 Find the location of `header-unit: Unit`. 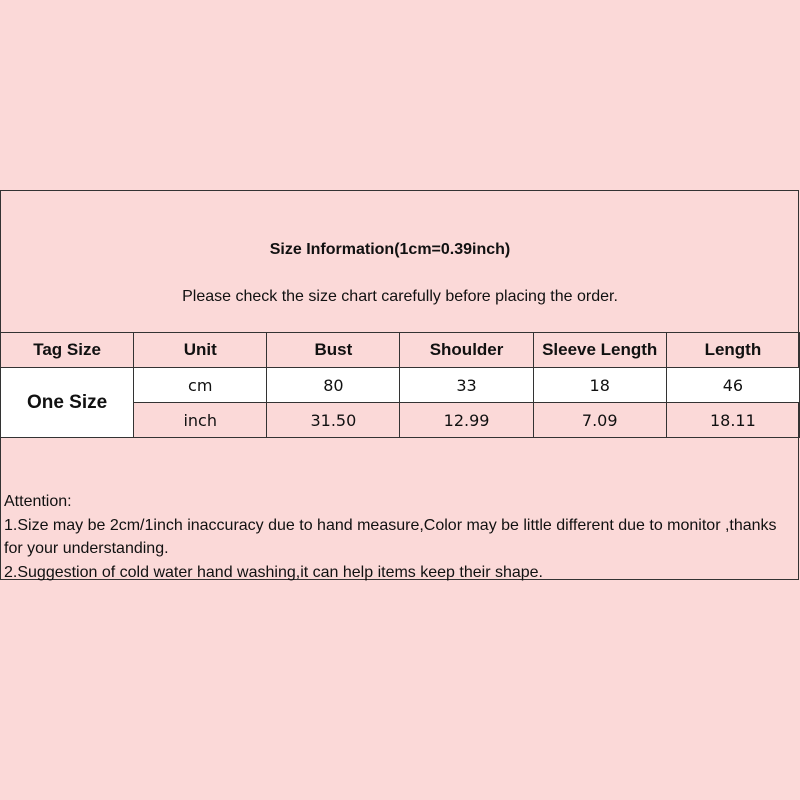

header-unit: Unit is located at coordinates (200, 350).